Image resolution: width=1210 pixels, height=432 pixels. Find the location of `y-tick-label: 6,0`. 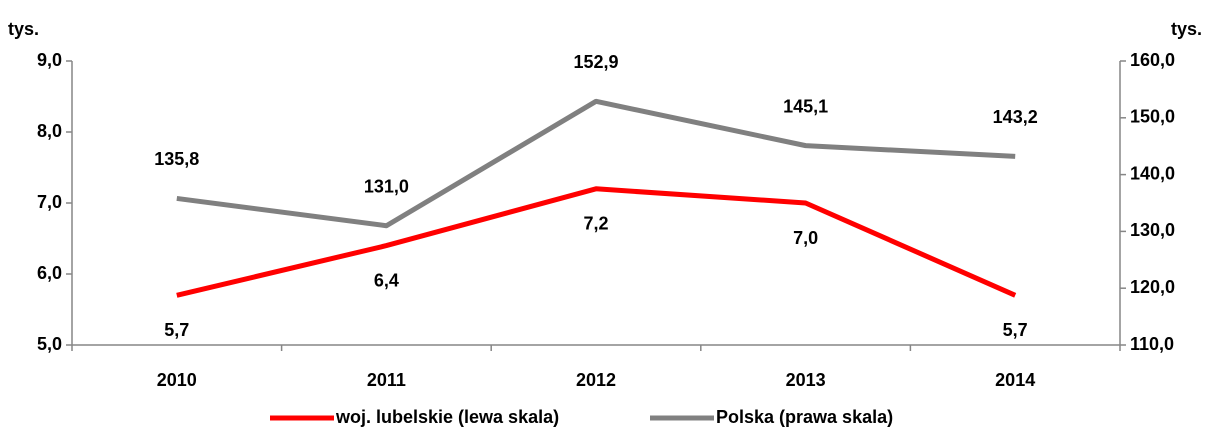

y-tick-label: 6,0 is located at coordinates (49, 273).